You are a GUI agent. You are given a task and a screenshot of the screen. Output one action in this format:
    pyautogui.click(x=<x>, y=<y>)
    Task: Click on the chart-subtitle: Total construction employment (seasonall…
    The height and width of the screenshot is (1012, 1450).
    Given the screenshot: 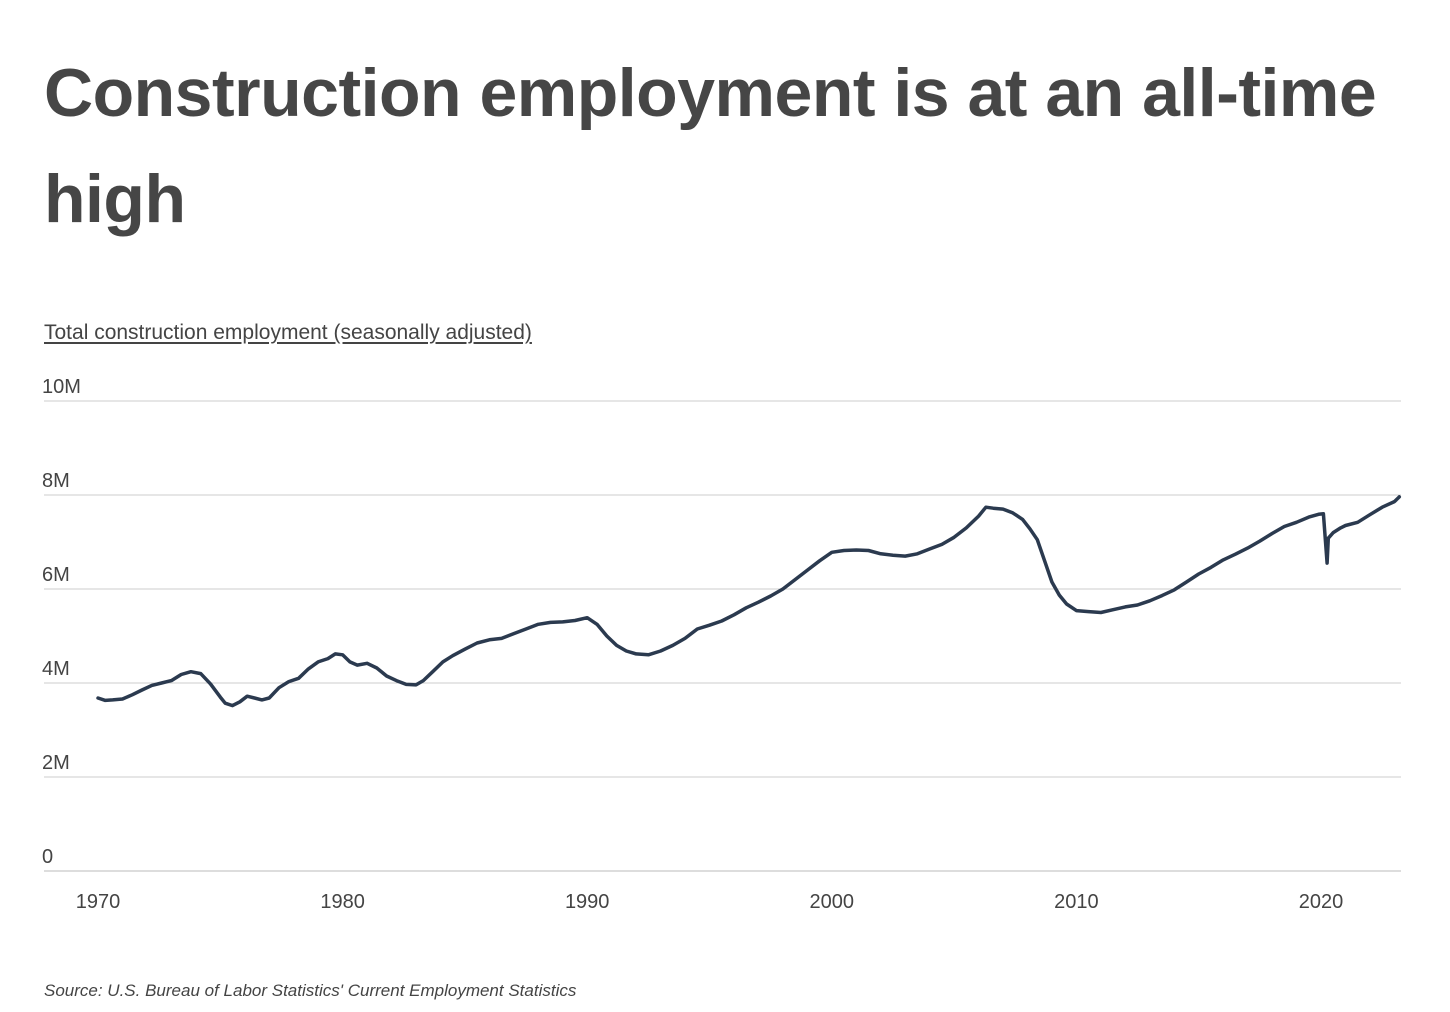 What is the action you would take?
    pyautogui.click(x=288, y=332)
    